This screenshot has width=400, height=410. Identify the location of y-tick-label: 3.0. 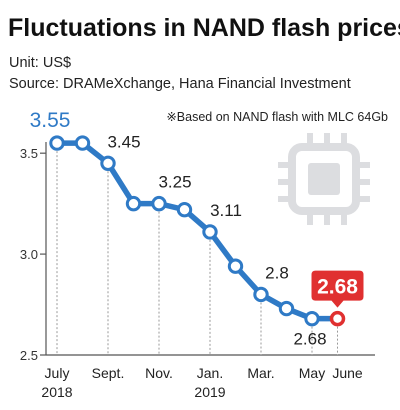
(29, 254).